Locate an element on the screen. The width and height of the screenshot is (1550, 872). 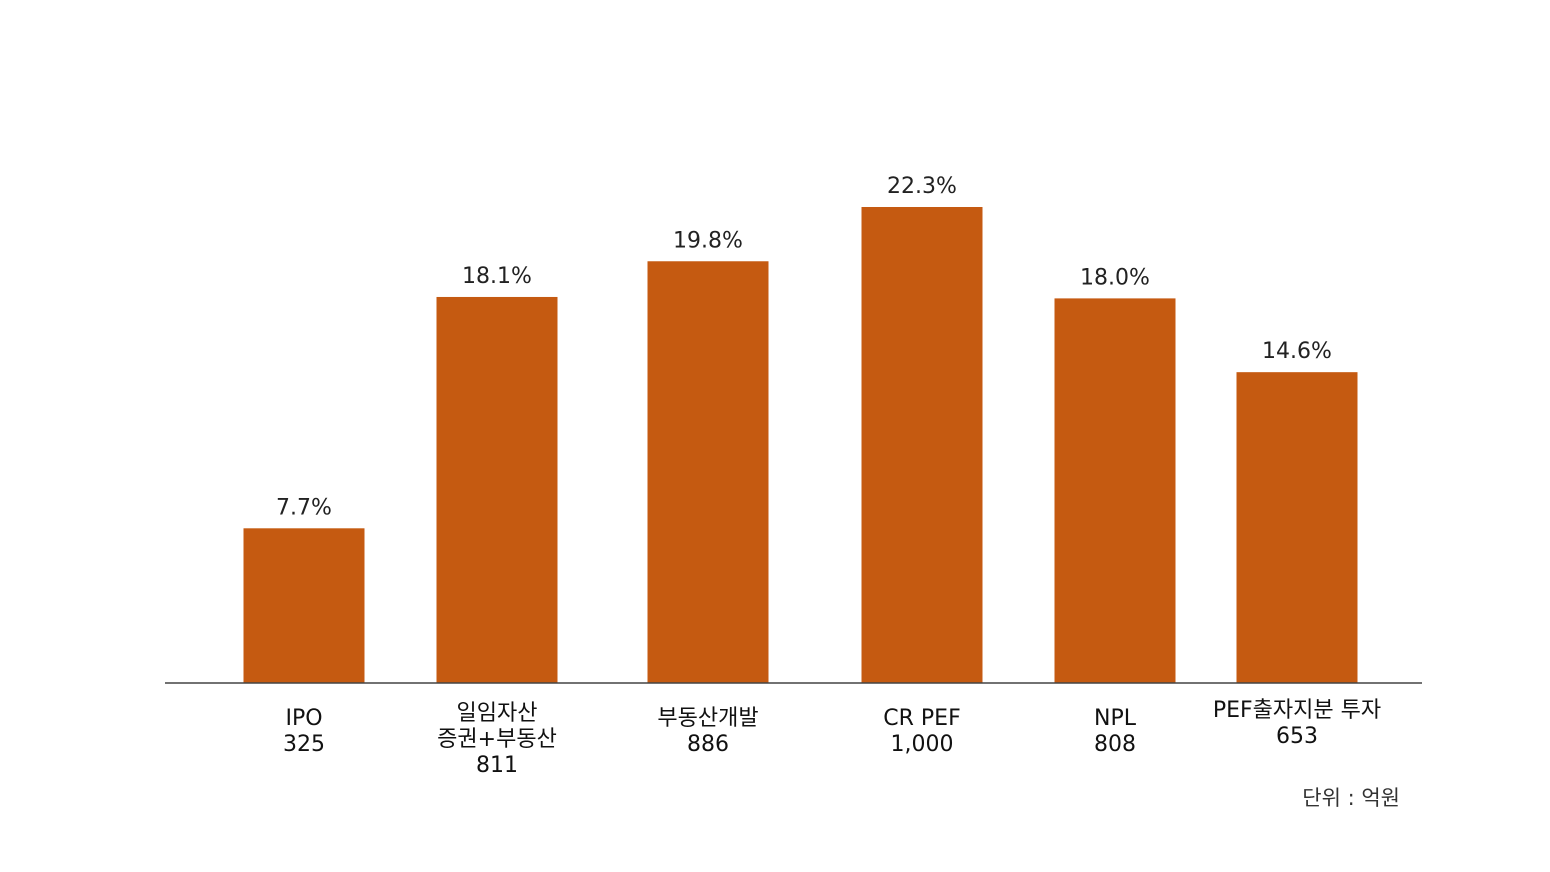
category-label-3-line-0: CR PEF is located at coordinates (921, 718).